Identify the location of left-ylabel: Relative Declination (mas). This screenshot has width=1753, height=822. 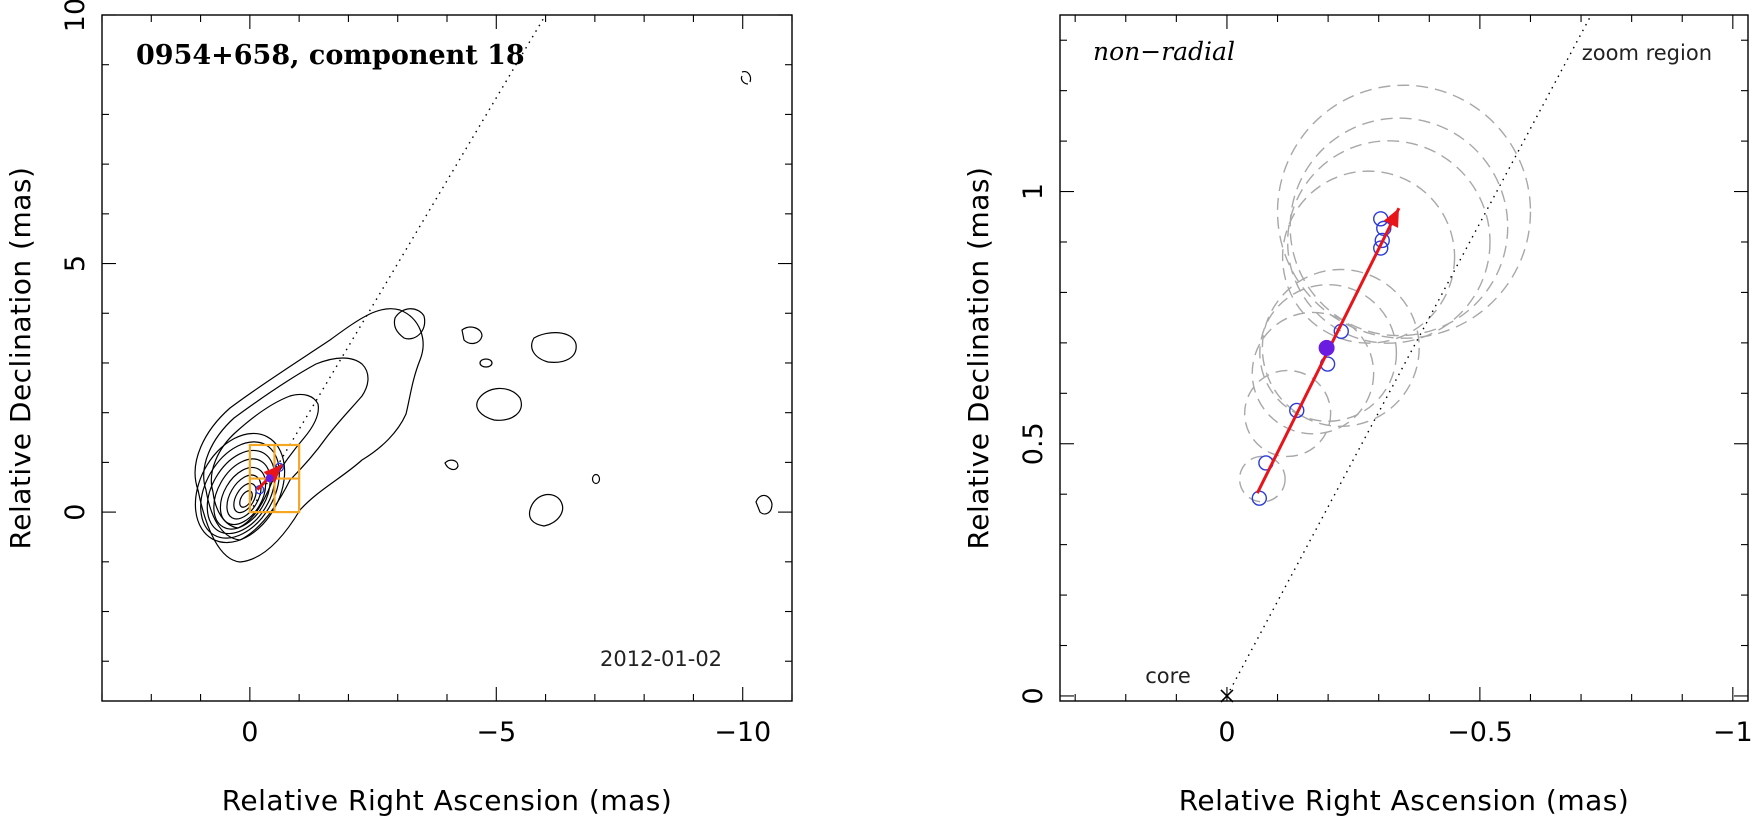
(20, 358).